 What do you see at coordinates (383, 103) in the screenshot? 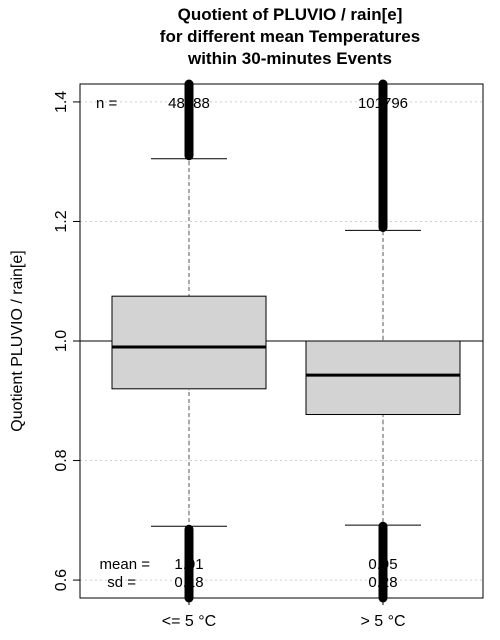
I see `n-value-1: 101796` at bounding box center [383, 103].